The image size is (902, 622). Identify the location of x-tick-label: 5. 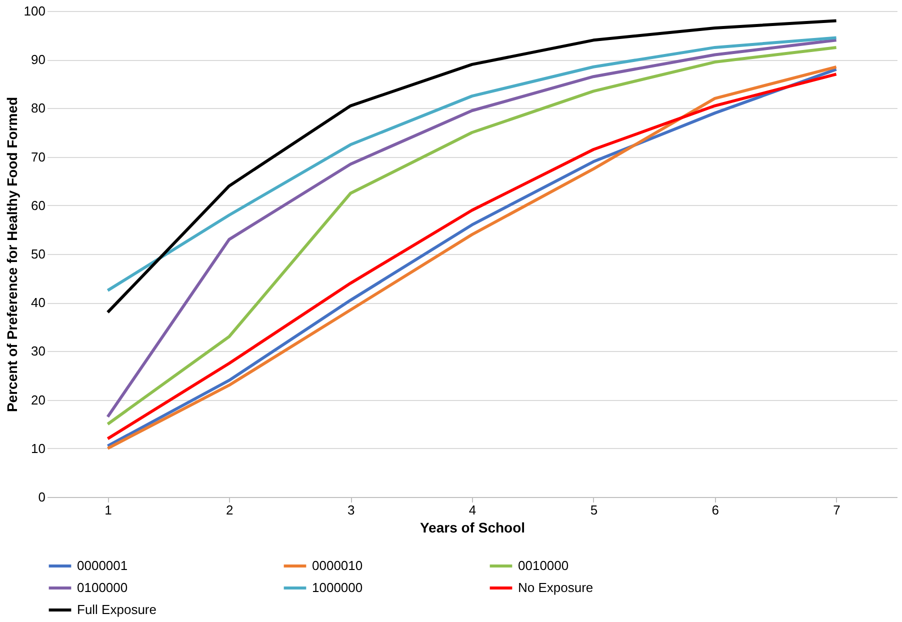
(594, 510).